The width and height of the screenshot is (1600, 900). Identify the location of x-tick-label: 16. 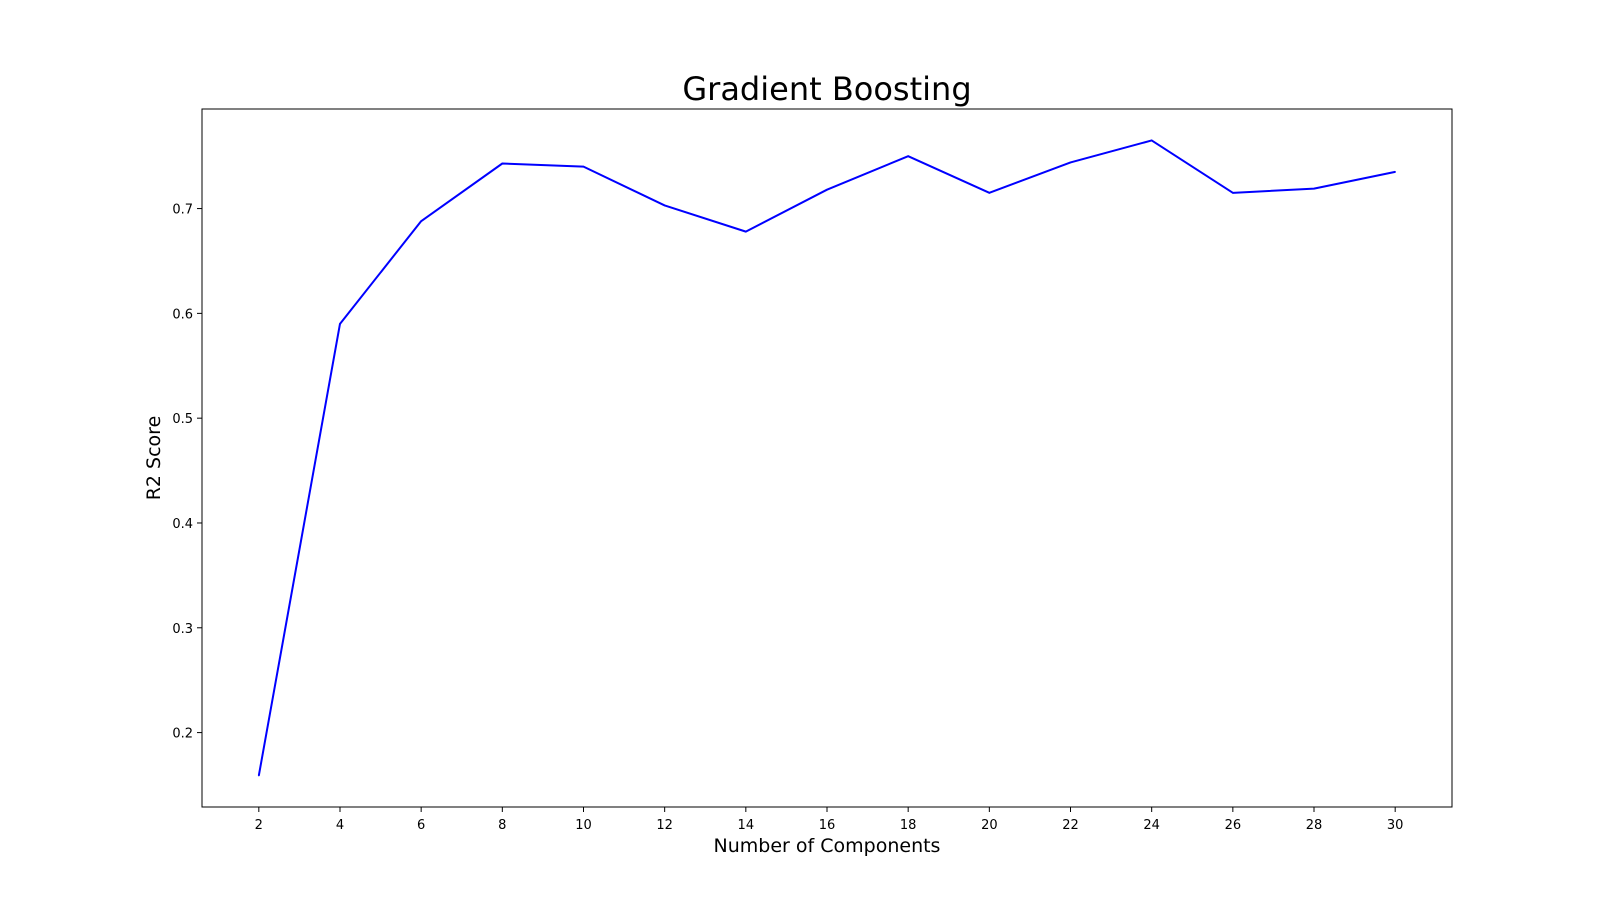
(827, 825).